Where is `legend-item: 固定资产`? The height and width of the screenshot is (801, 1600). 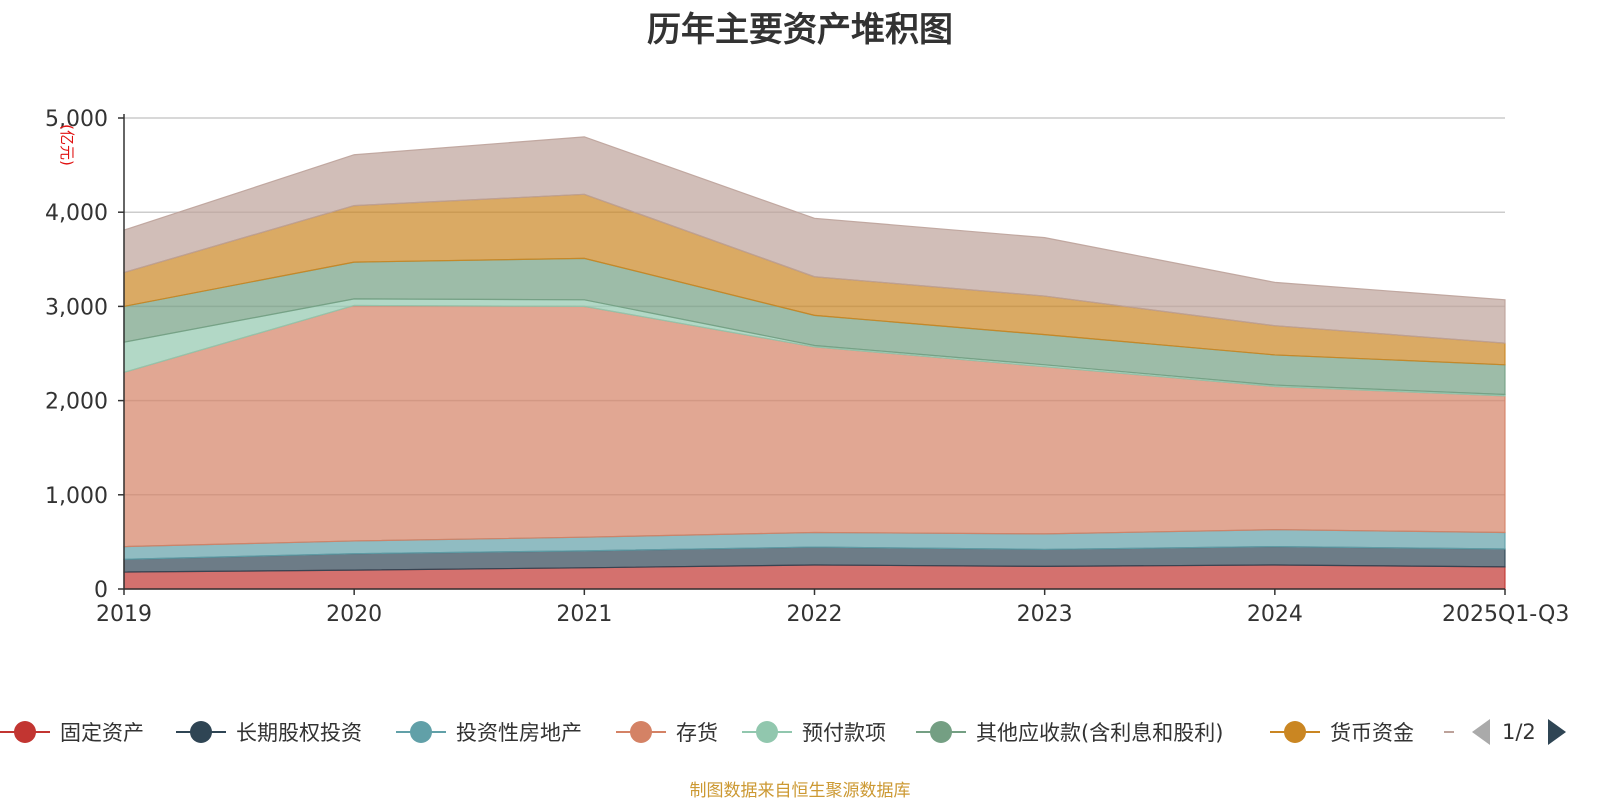 legend-item: 固定资产 is located at coordinates (72, 732).